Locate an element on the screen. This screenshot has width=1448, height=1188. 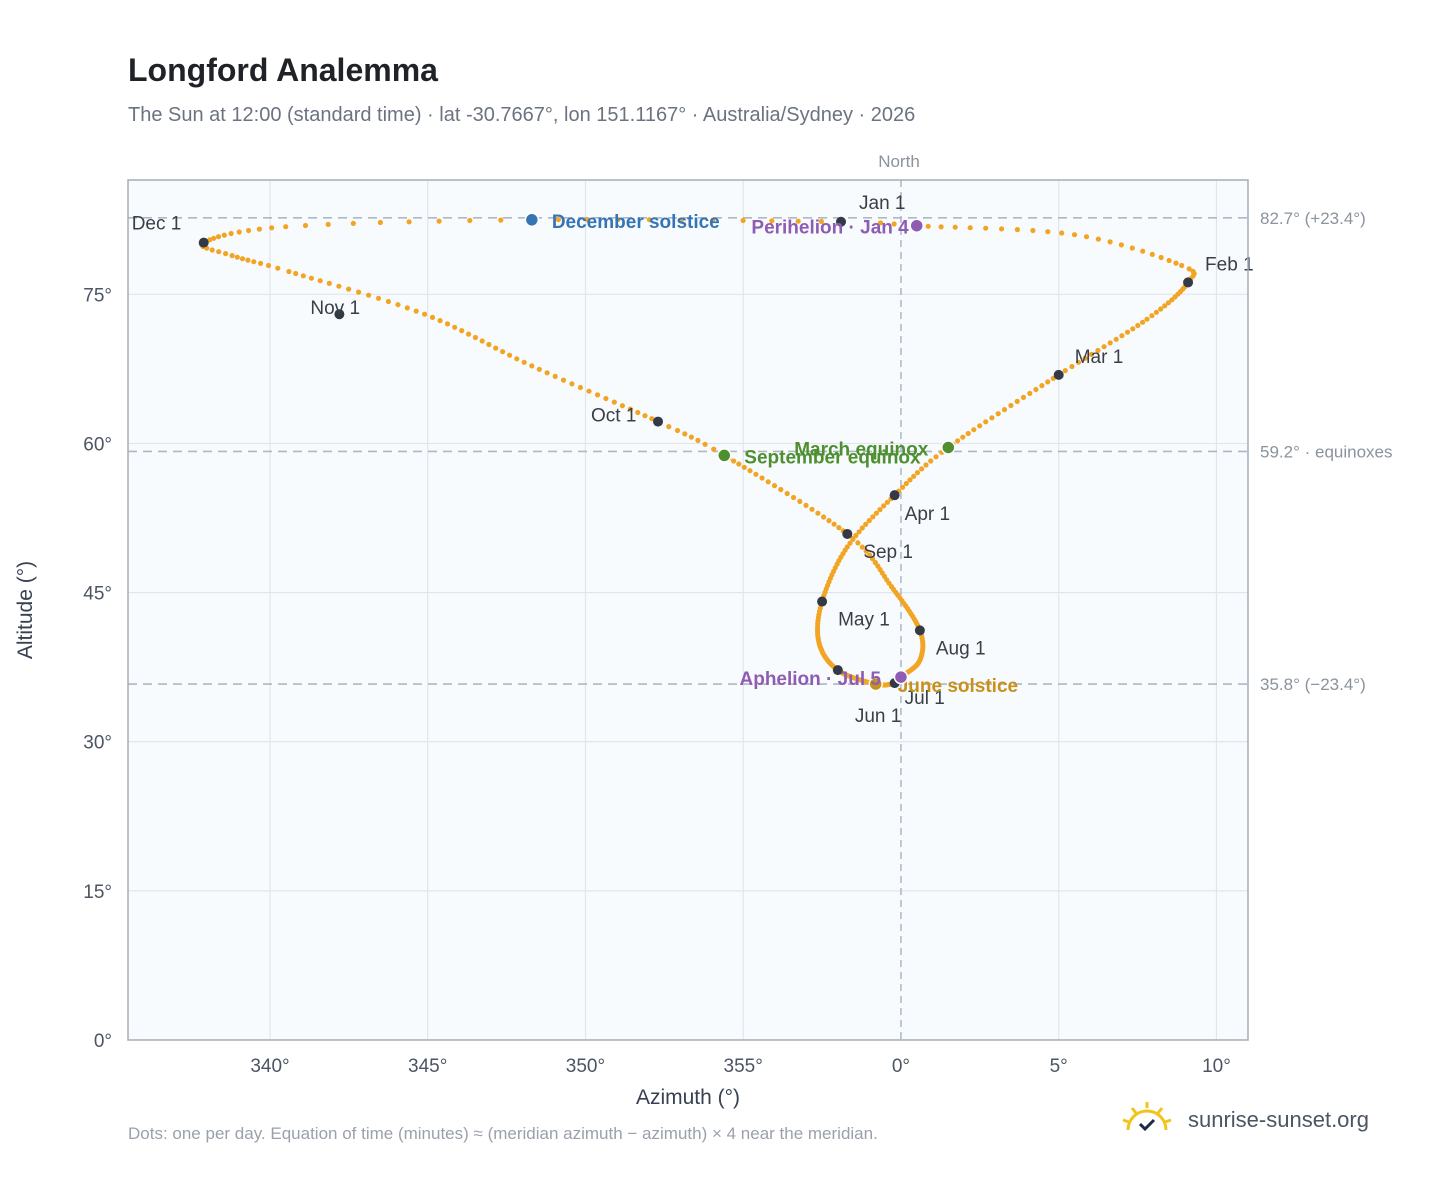
y-tick-label: 45° is located at coordinates (97, 594).